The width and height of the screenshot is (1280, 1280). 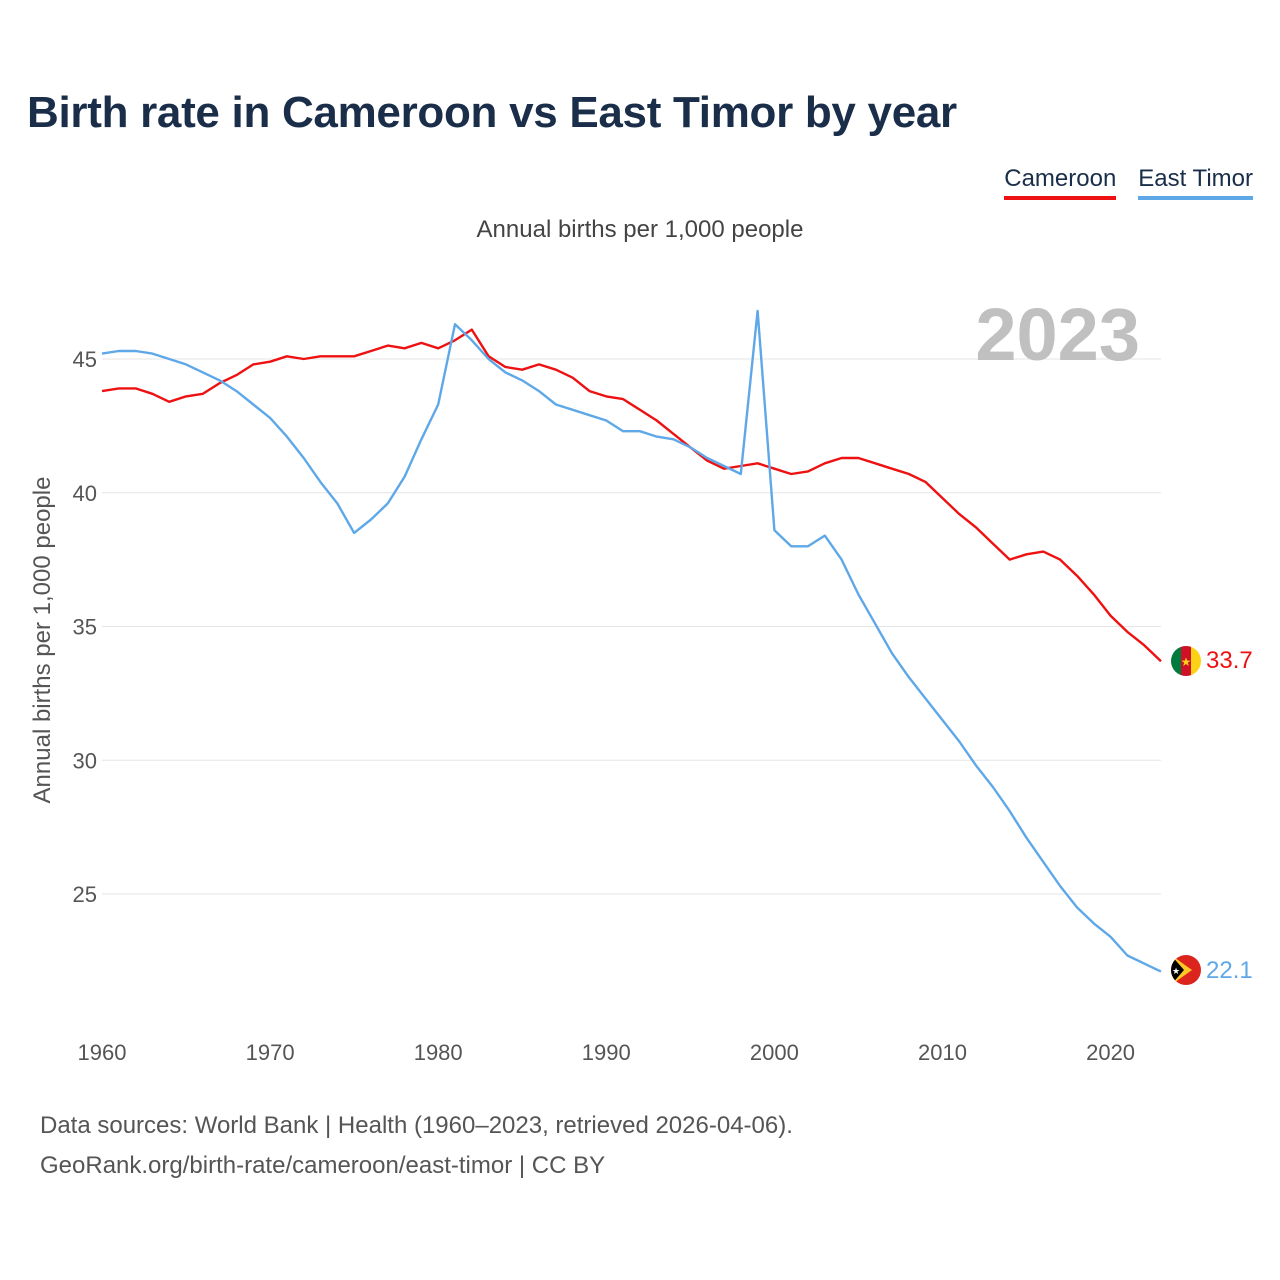 What do you see at coordinates (640, 229) in the screenshot?
I see `chart-subtitle: Annual births per 1,000 people` at bounding box center [640, 229].